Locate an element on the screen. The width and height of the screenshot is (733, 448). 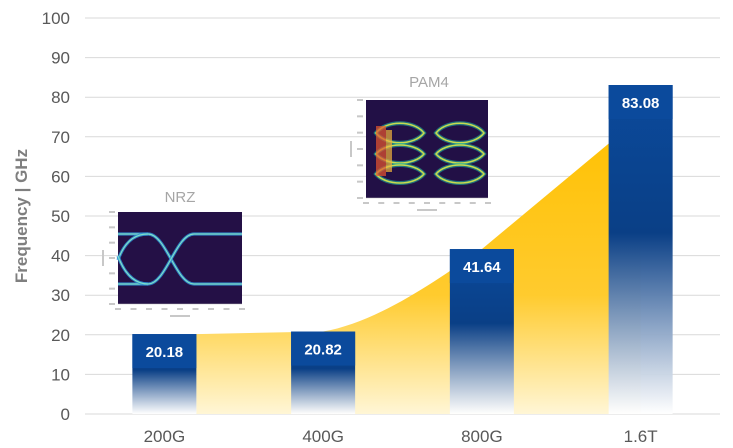
y-tick-label: 50 is located at coordinates (60, 216).